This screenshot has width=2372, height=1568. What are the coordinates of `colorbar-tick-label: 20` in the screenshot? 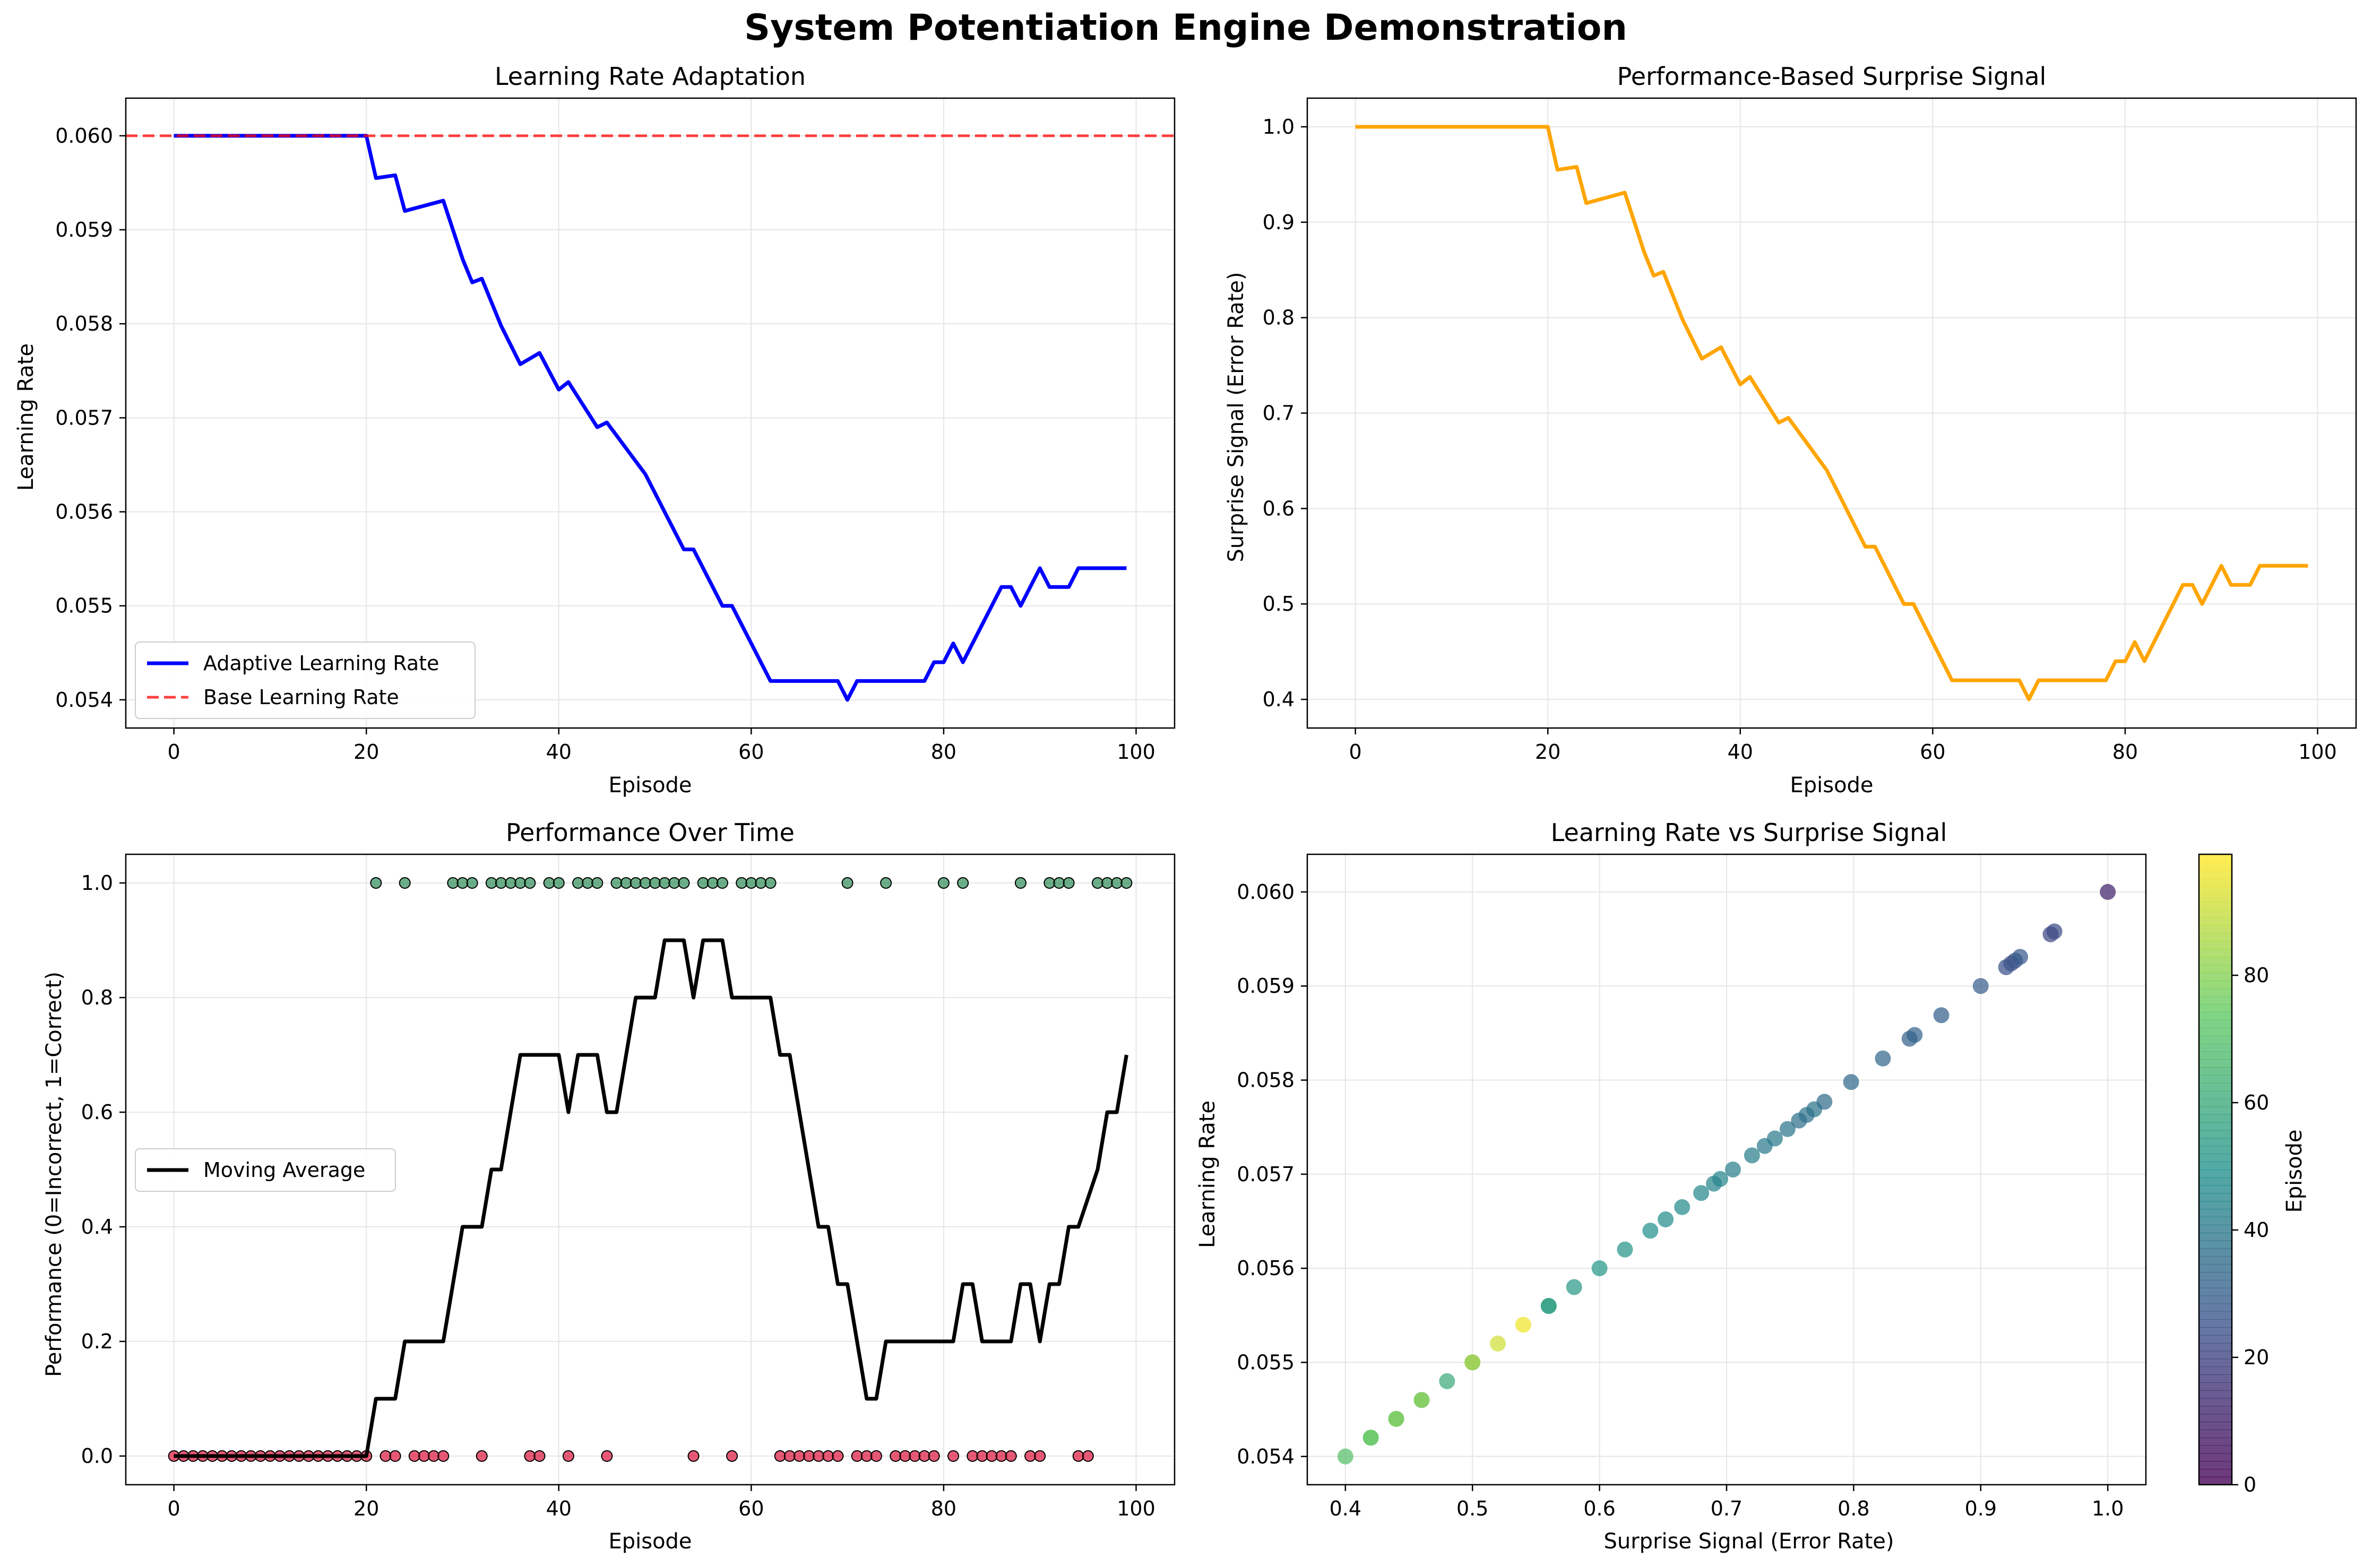 It's located at (2256, 1357).